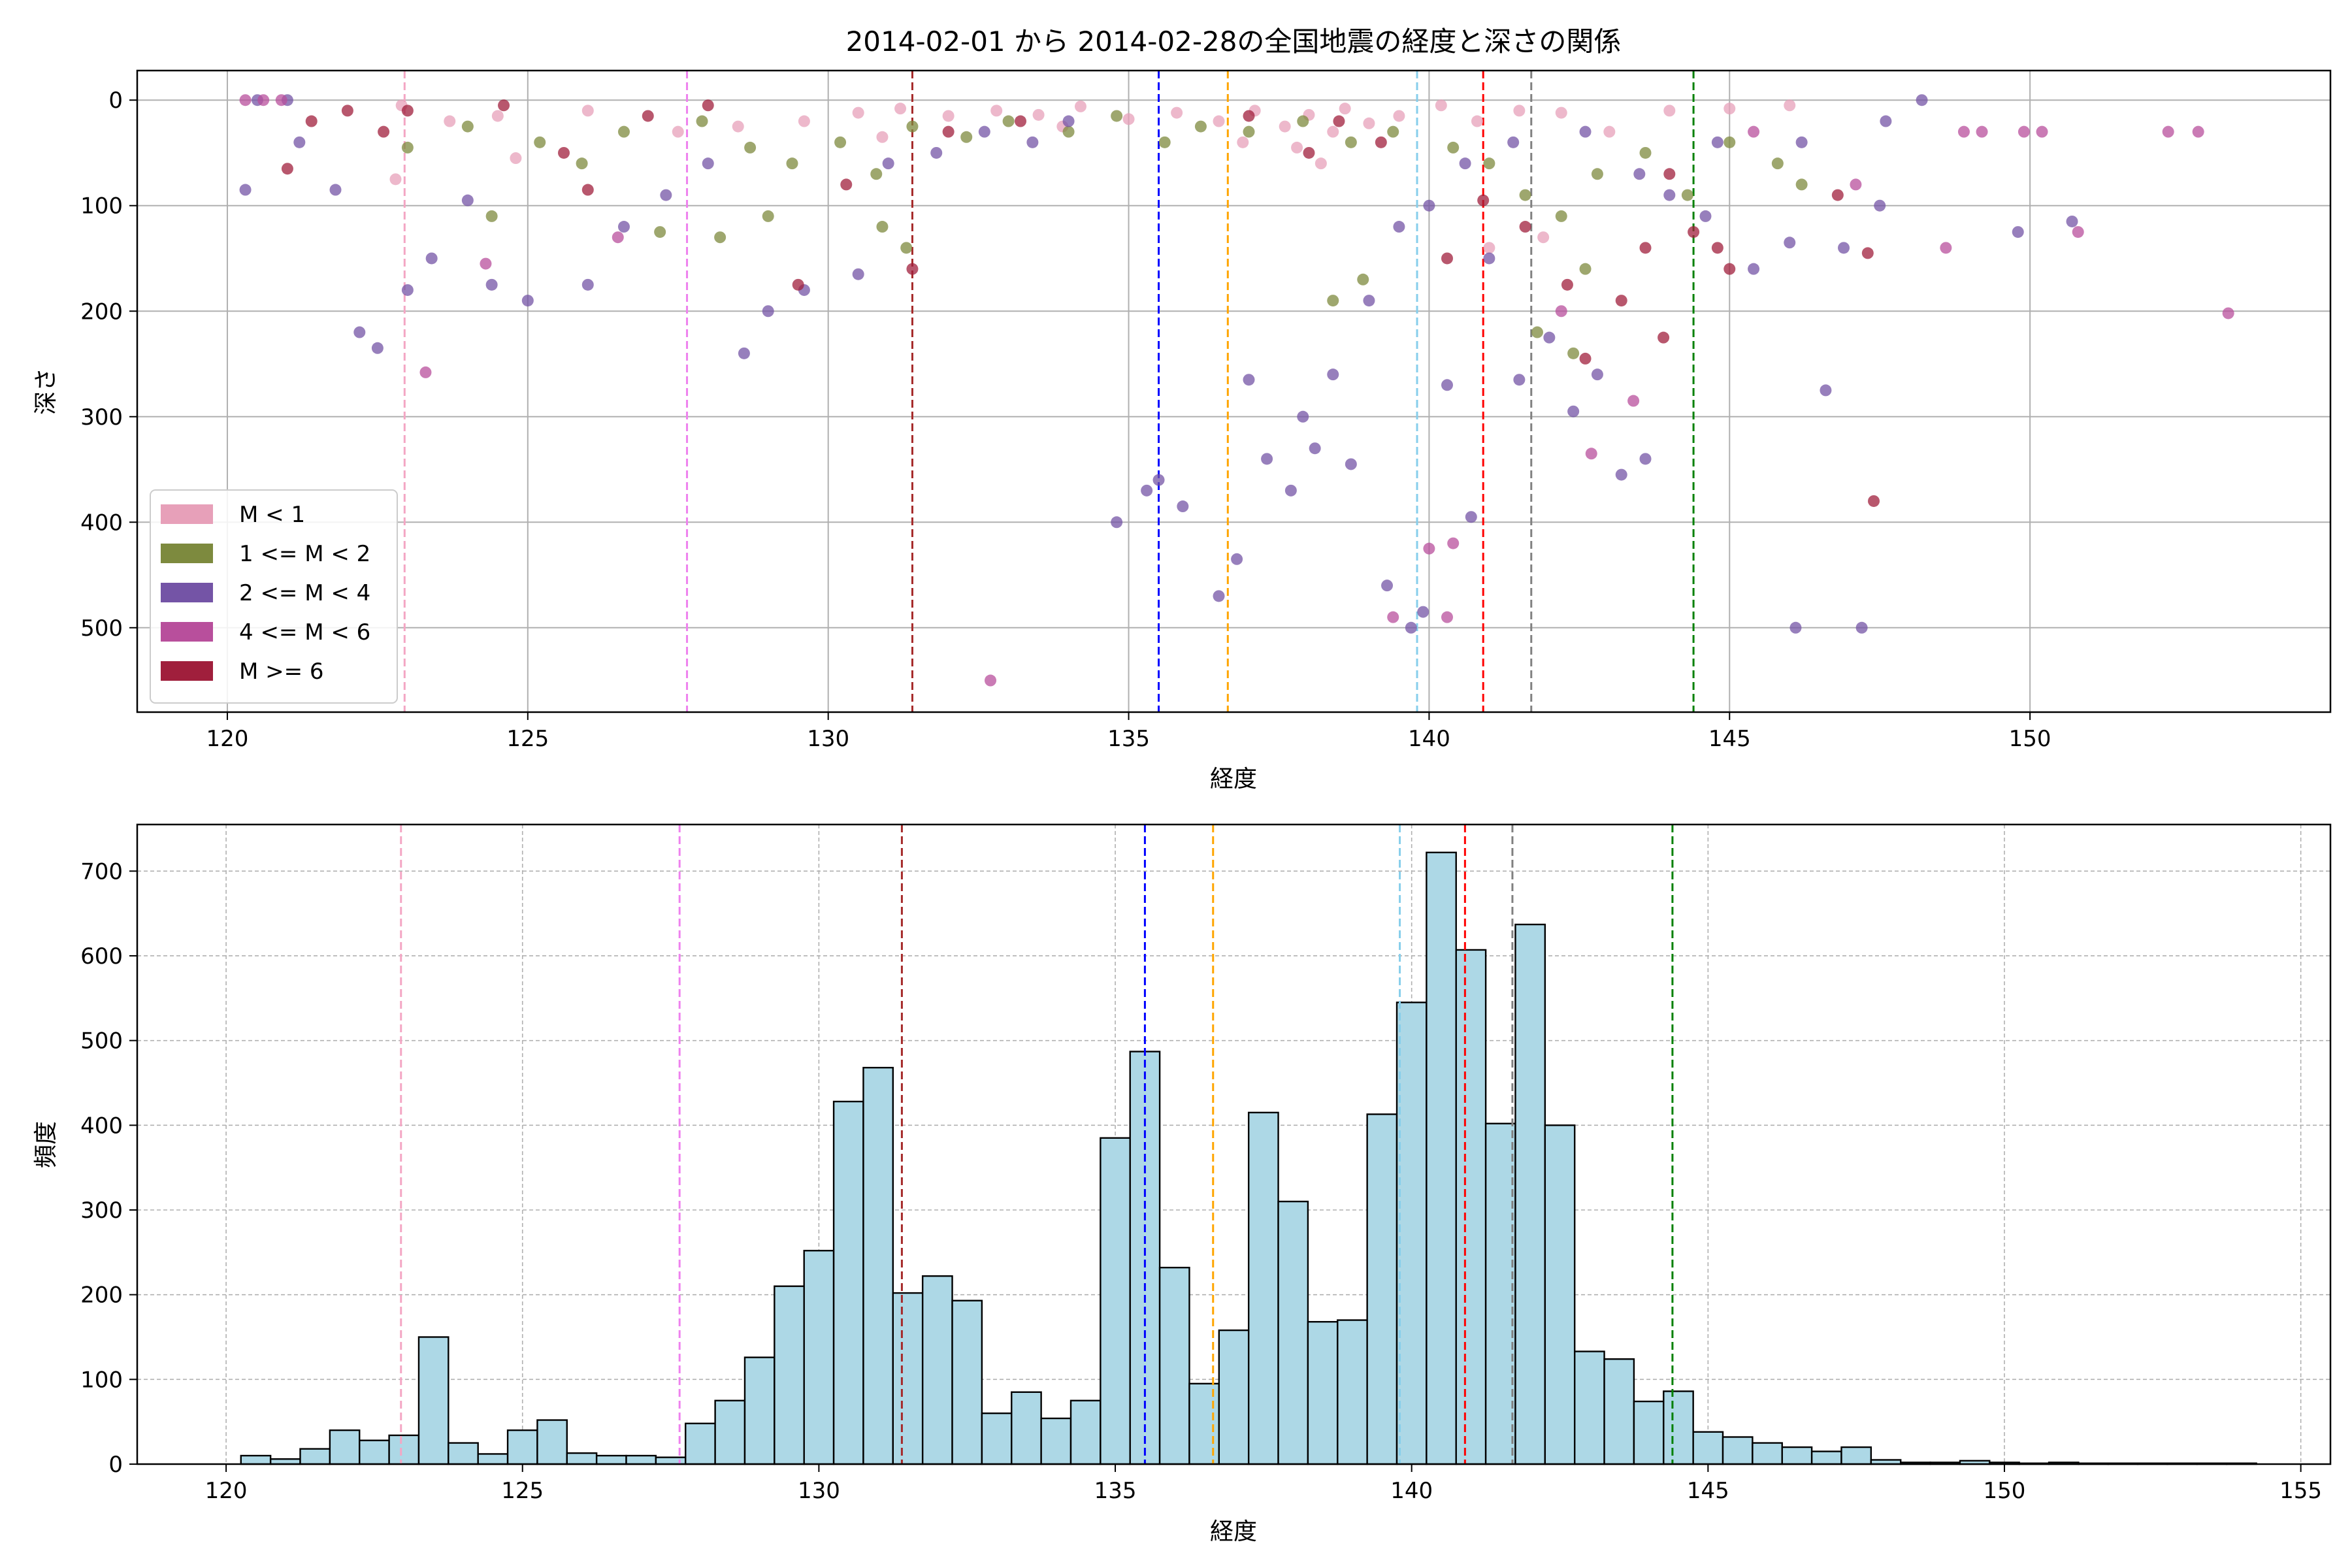 Image resolution: width=2352 pixels, height=1568 pixels. What do you see at coordinates (227, 739) in the screenshot?
I see `x-tick-label: 120` at bounding box center [227, 739].